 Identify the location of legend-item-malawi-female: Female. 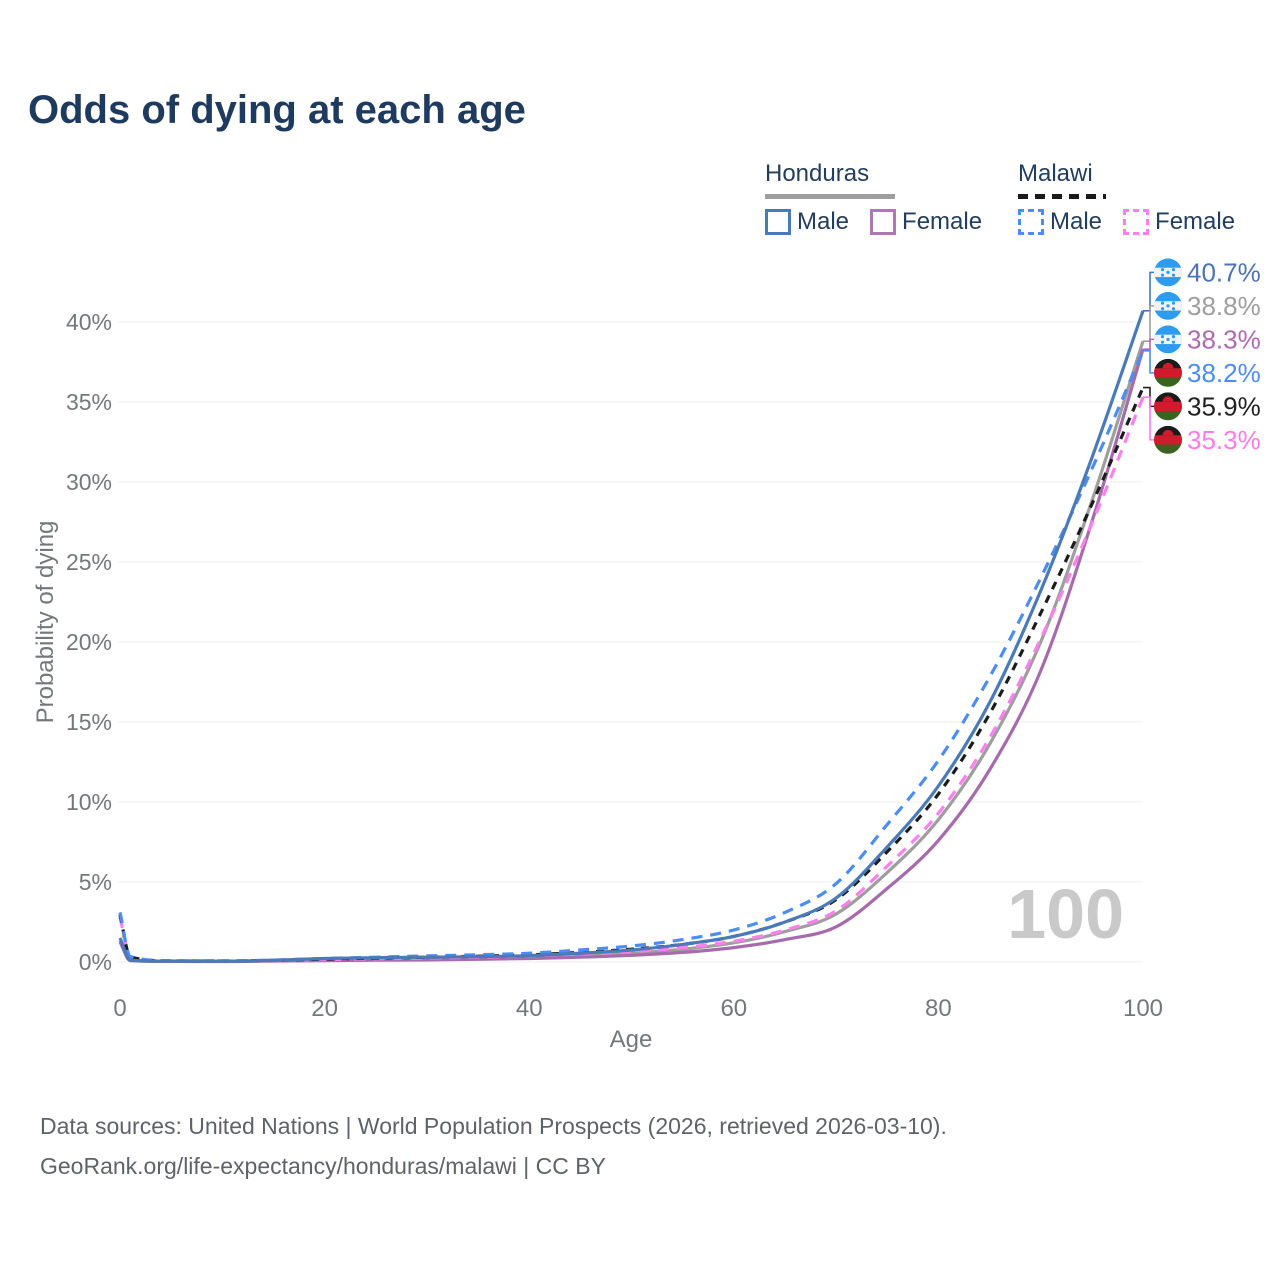
(1179, 222).